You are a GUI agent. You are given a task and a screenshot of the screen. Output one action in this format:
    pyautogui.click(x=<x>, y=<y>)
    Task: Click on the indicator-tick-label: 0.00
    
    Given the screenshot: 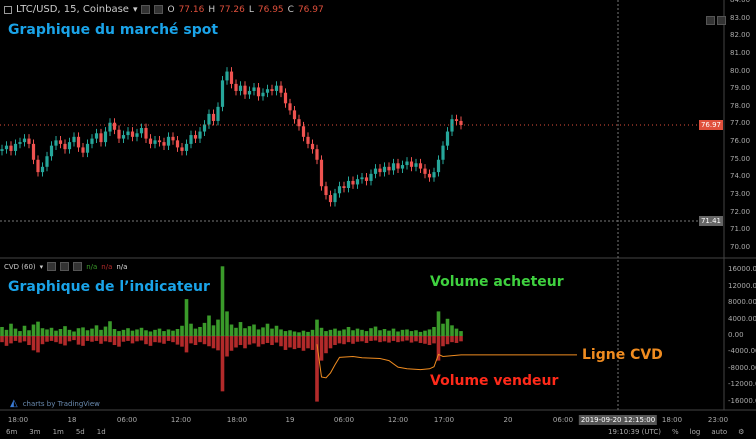 What is the action you would take?
    pyautogui.click(x=736, y=335)
    